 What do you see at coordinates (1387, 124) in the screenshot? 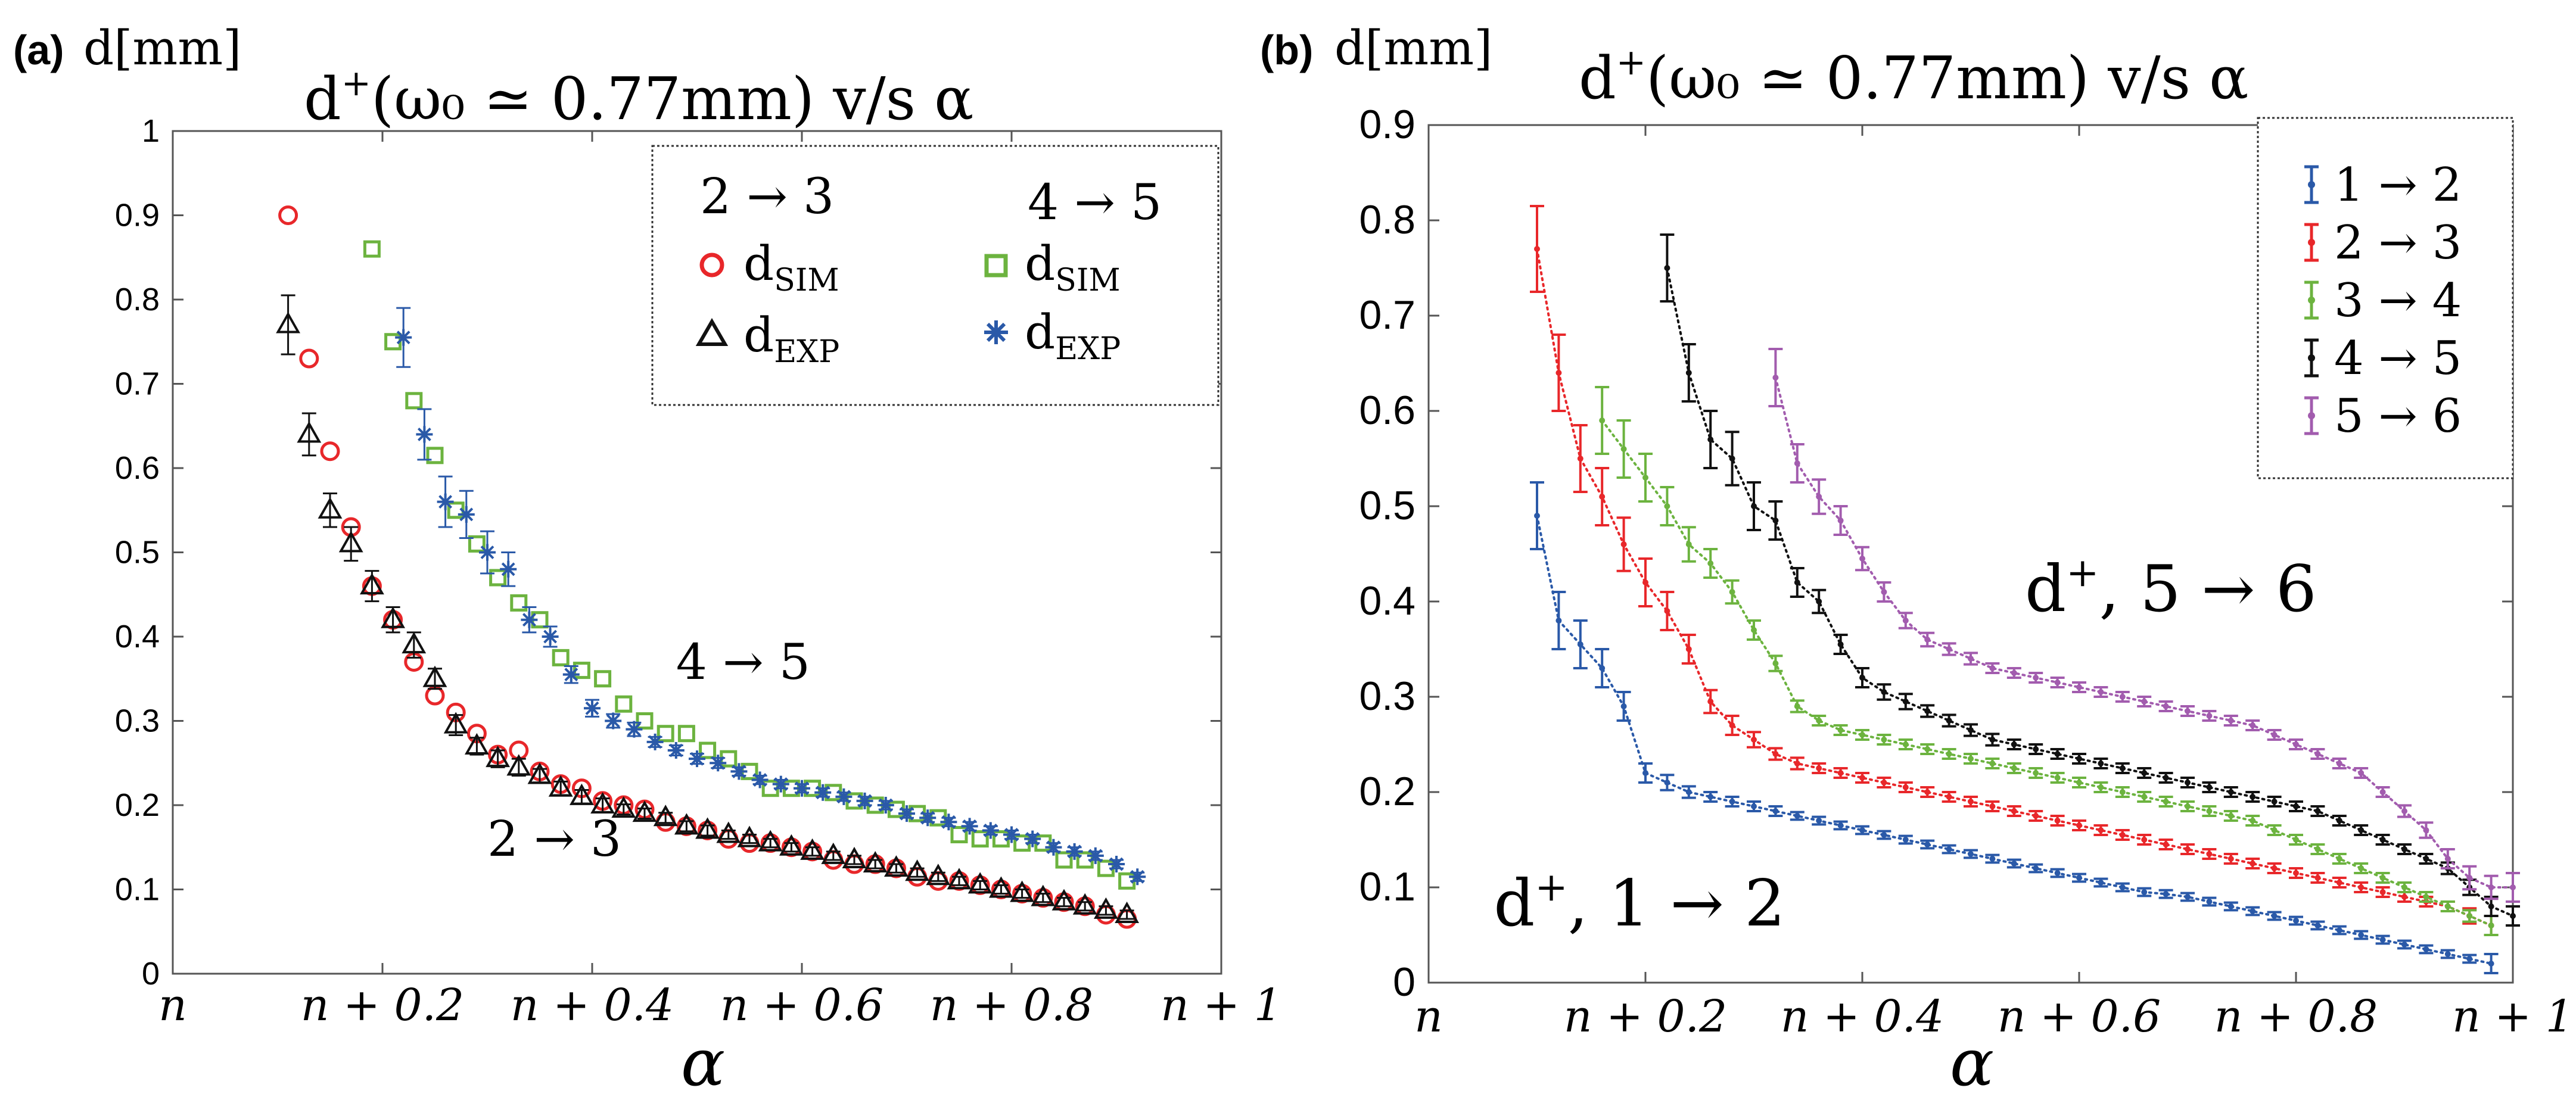
I see `y-tick-label: 0.9` at bounding box center [1387, 124].